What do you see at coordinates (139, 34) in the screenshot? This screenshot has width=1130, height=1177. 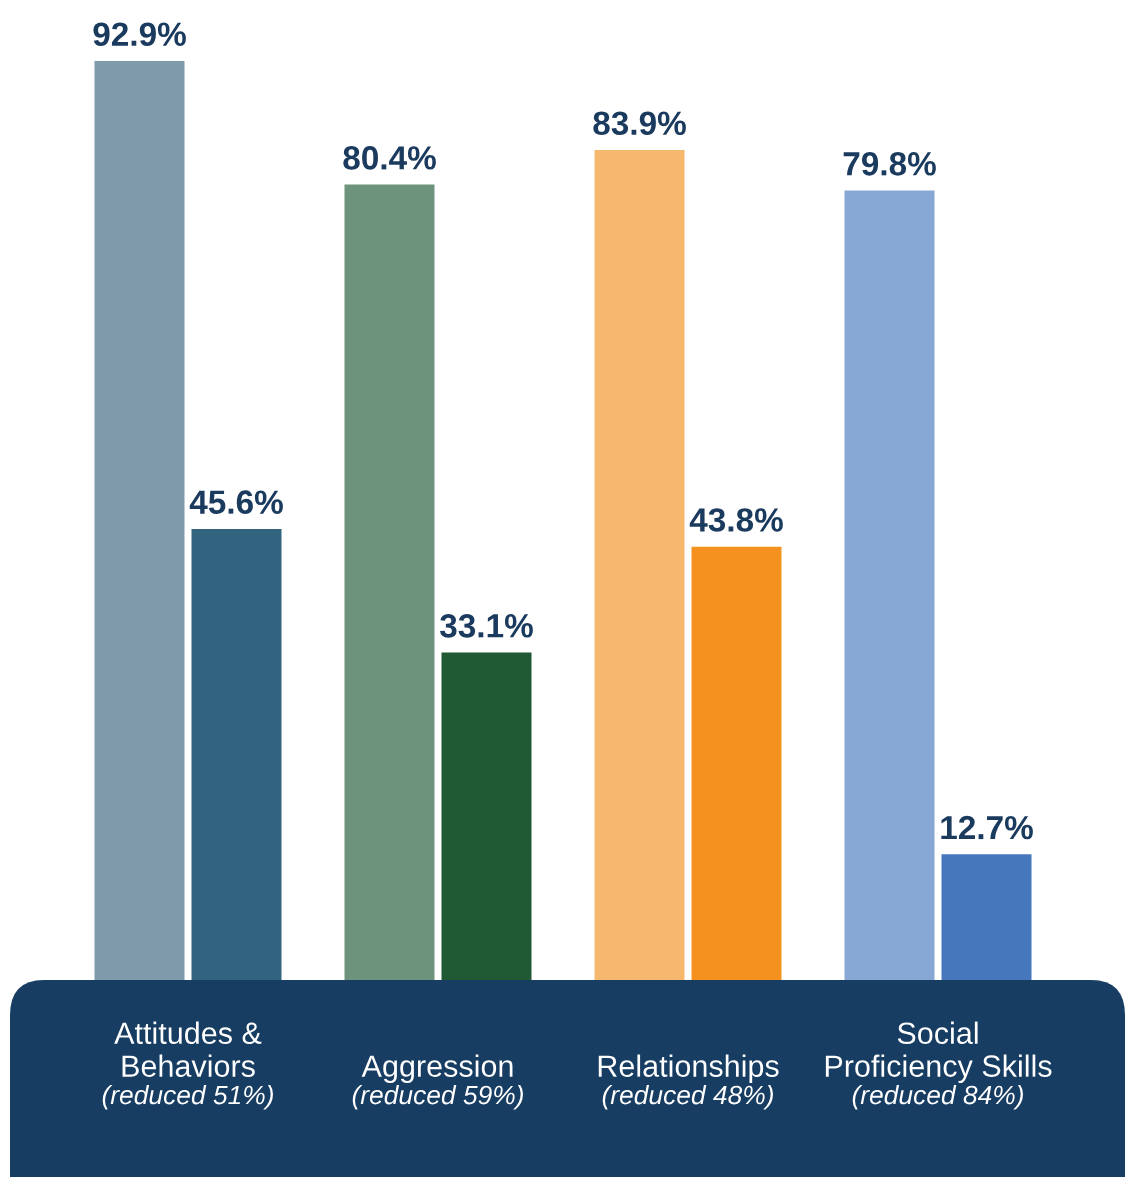 I see `data-label: 92.9%` at bounding box center [139, 34].